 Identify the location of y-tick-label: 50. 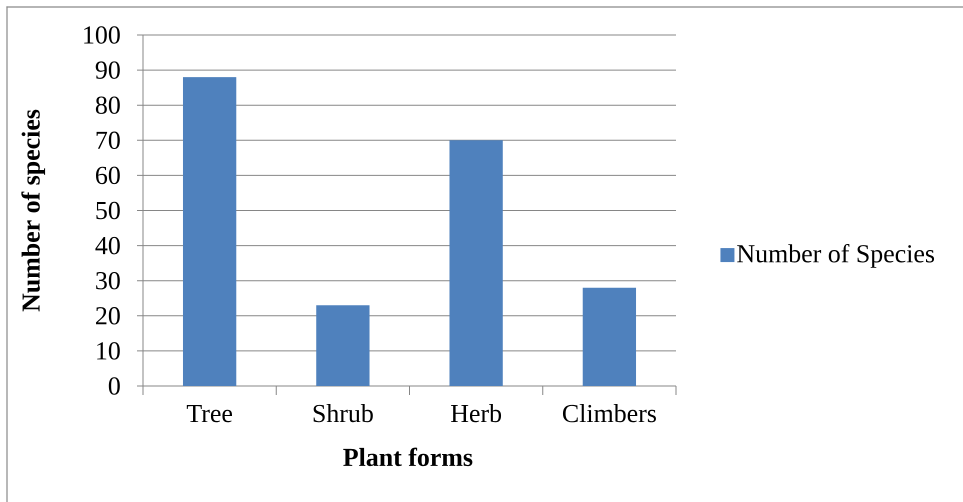
(108, 211).